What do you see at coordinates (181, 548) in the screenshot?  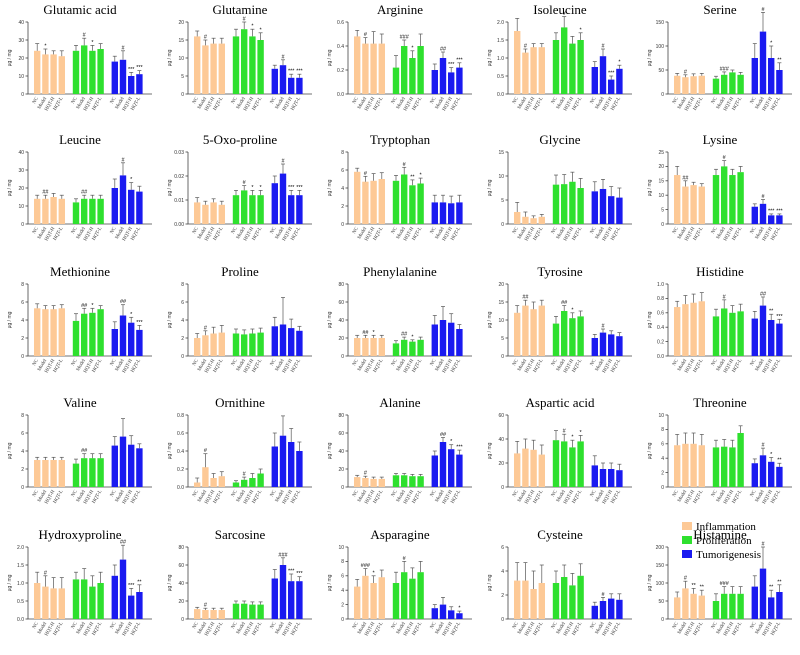 I see `y-tick-label: 80` at bounding box center [181, 548].